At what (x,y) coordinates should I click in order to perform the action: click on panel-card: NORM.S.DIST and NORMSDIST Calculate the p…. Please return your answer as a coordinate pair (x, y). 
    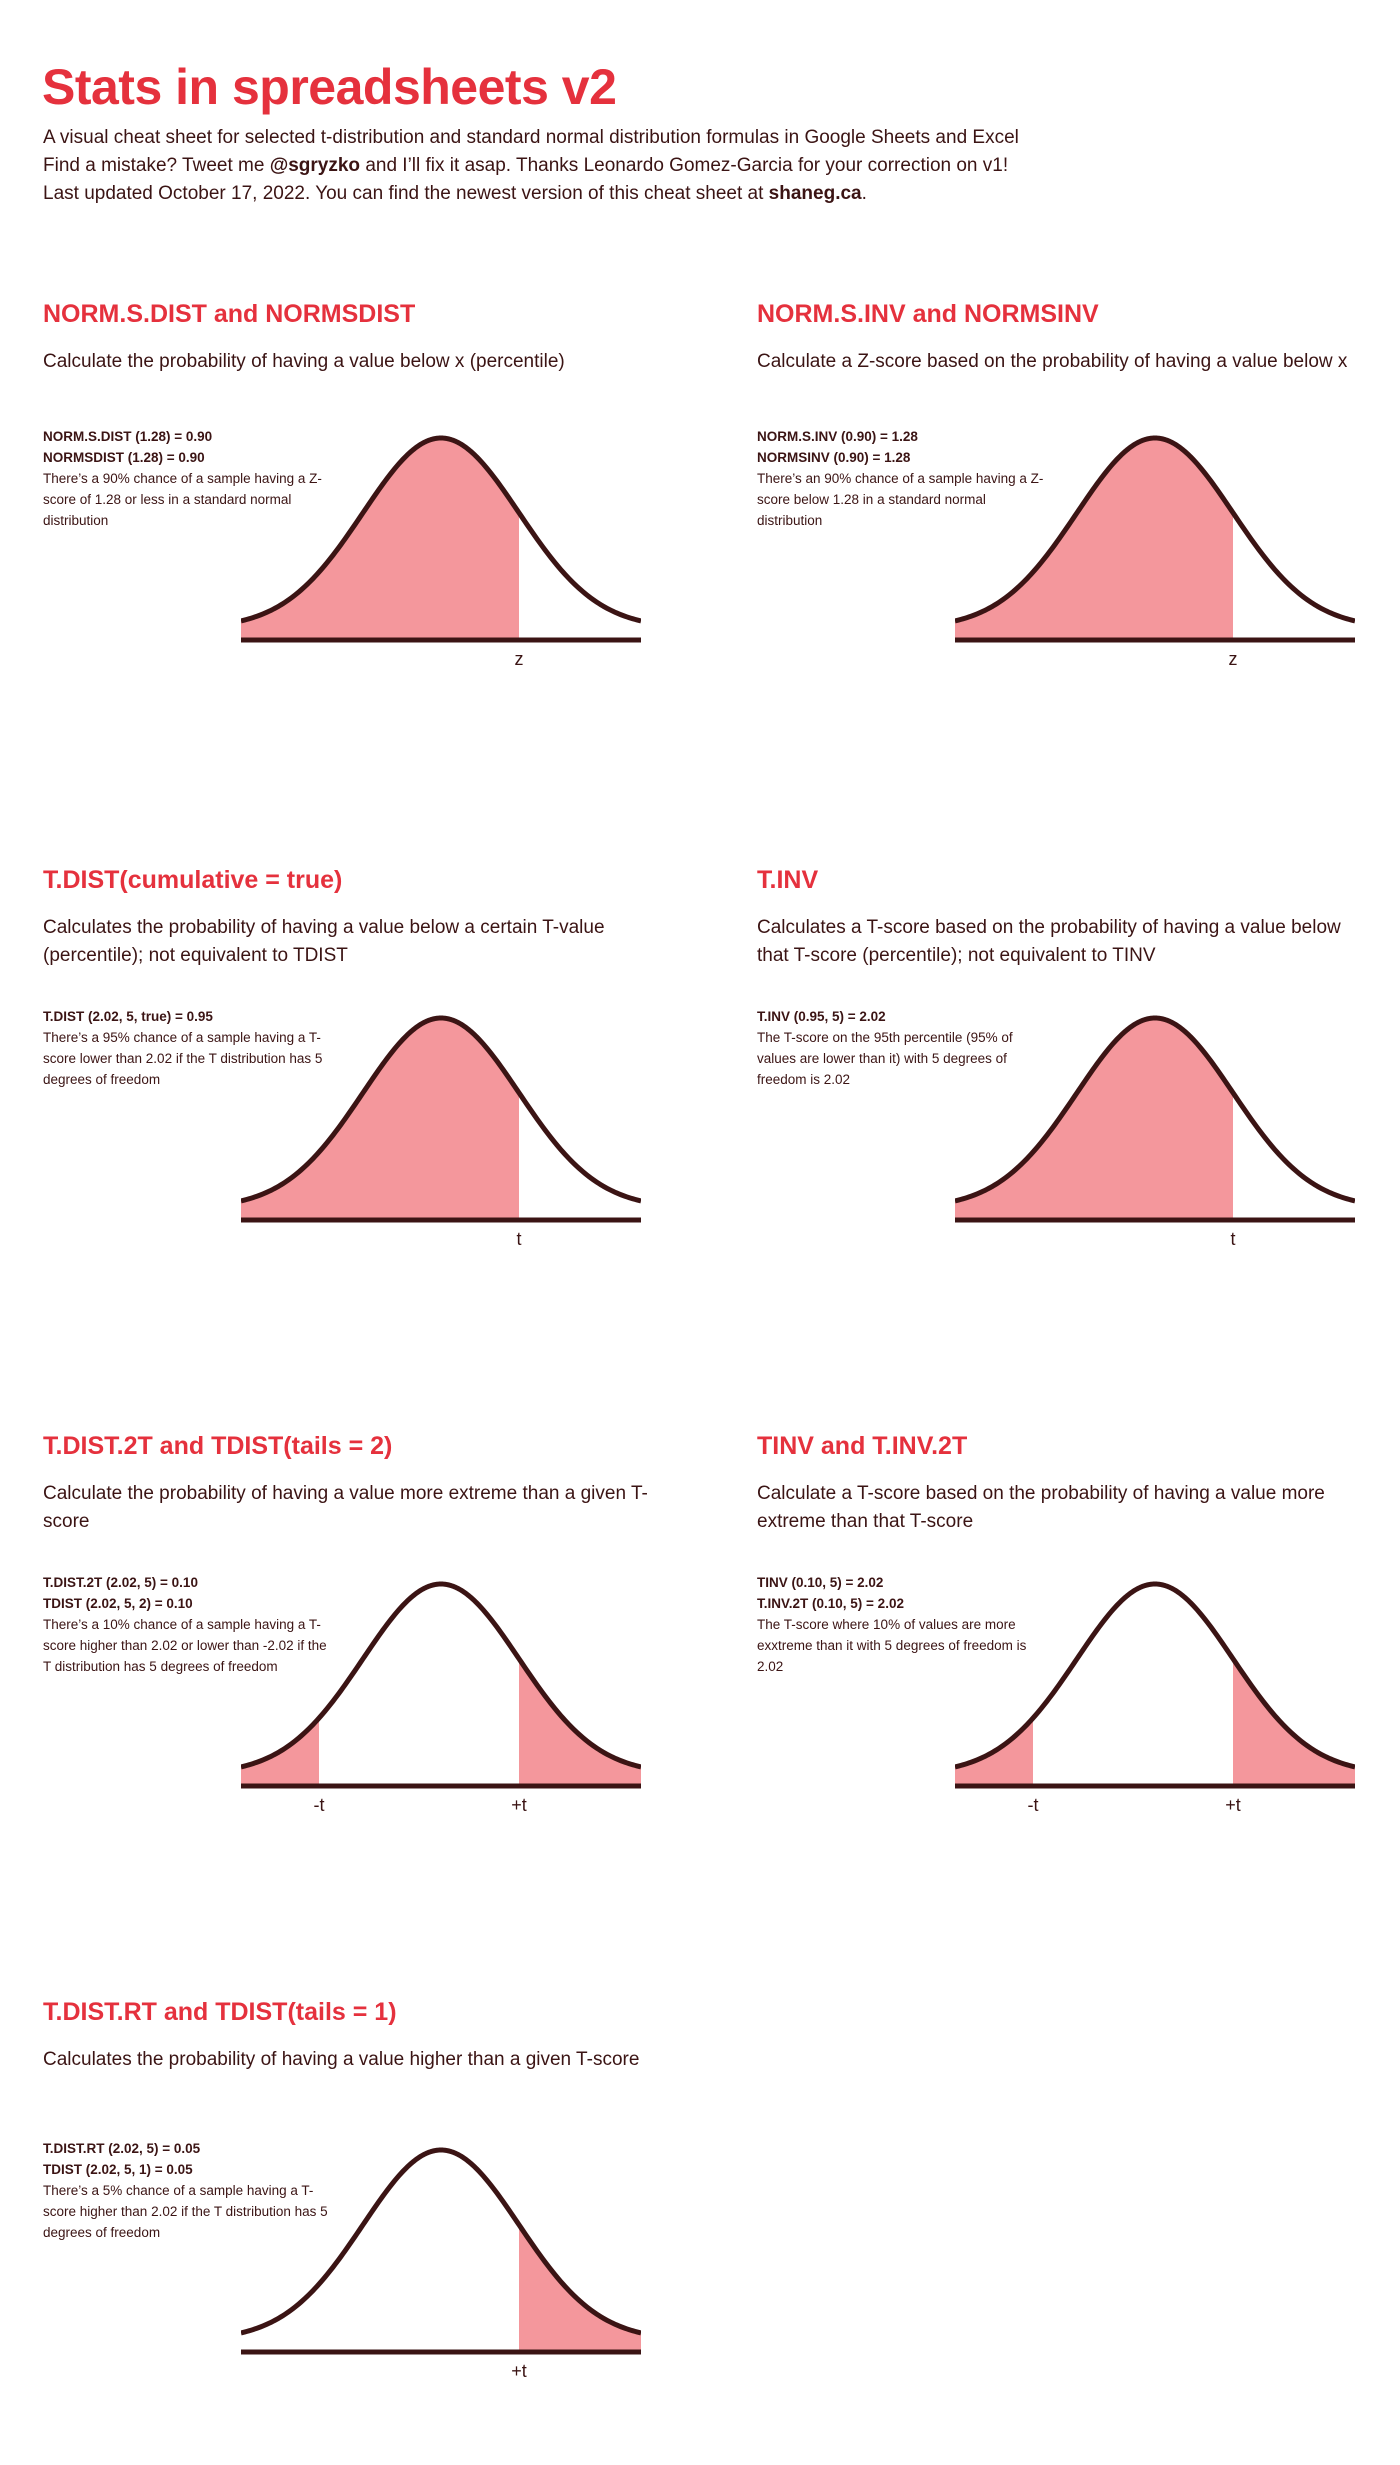
    Looking at the image, I should click on (373, 510).